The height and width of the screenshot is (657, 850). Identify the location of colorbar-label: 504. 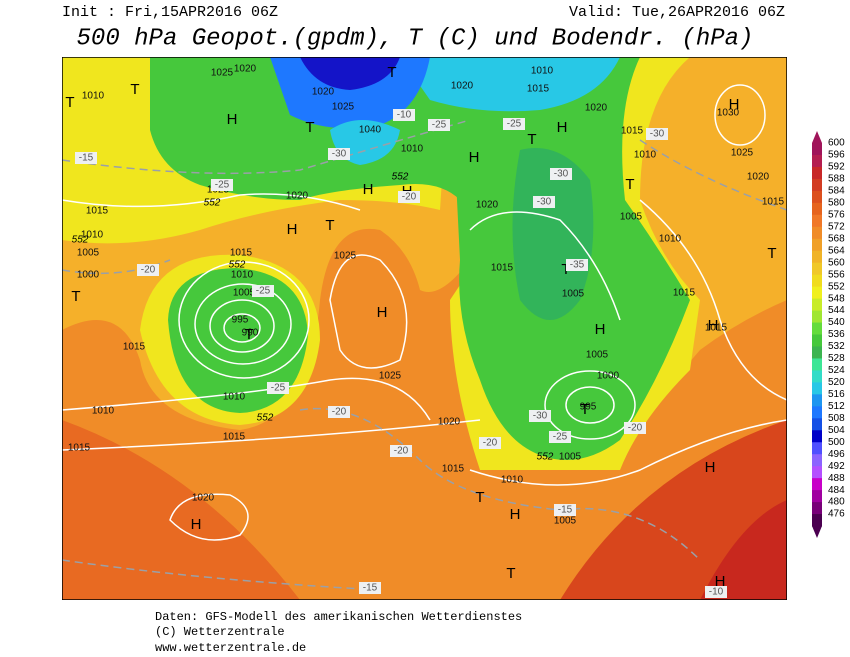
(836, 430).